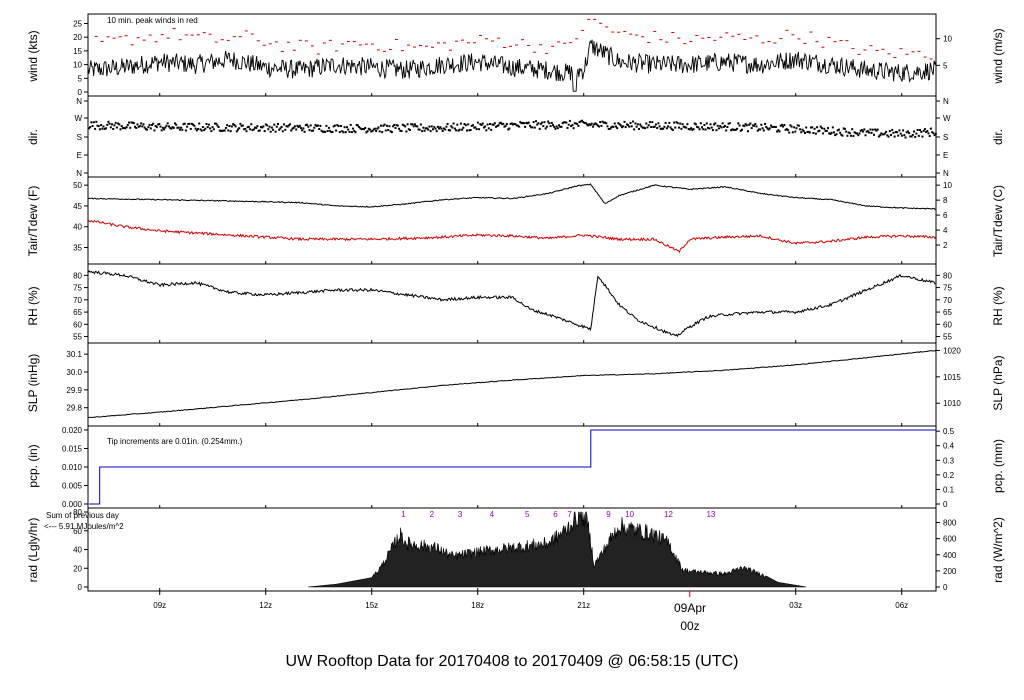 The width and height of the screenshot is (1024, 700). What do you see at coordinates (795, 605) in the screenshot?
I see `time-tick-label: 03z` at bounding box center [795, 605].